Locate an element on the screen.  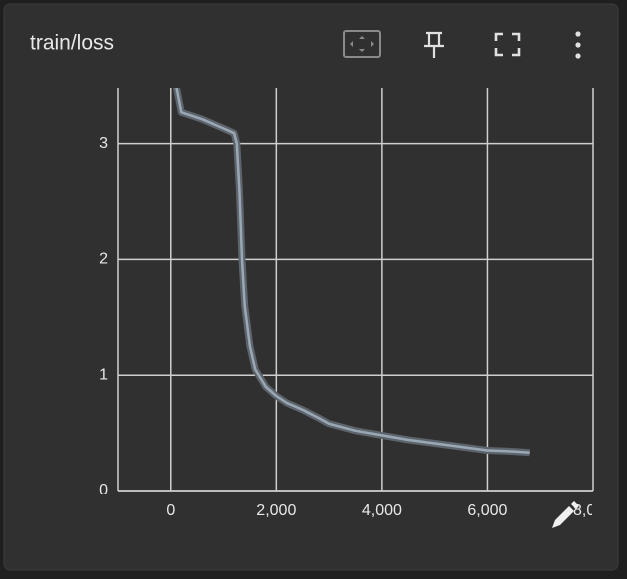
y-tick-label: 0 is located at coordinates (103, 490).